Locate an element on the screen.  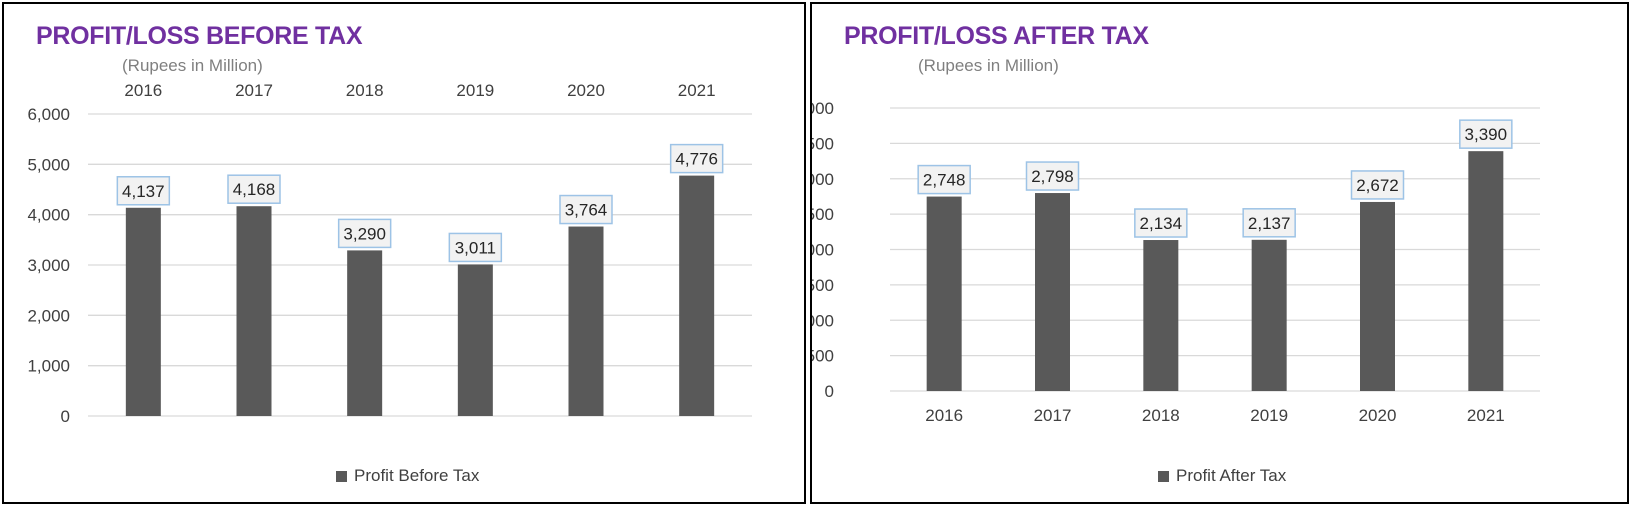
legend: Profit Before Tax is located at coordinates (407, 476).